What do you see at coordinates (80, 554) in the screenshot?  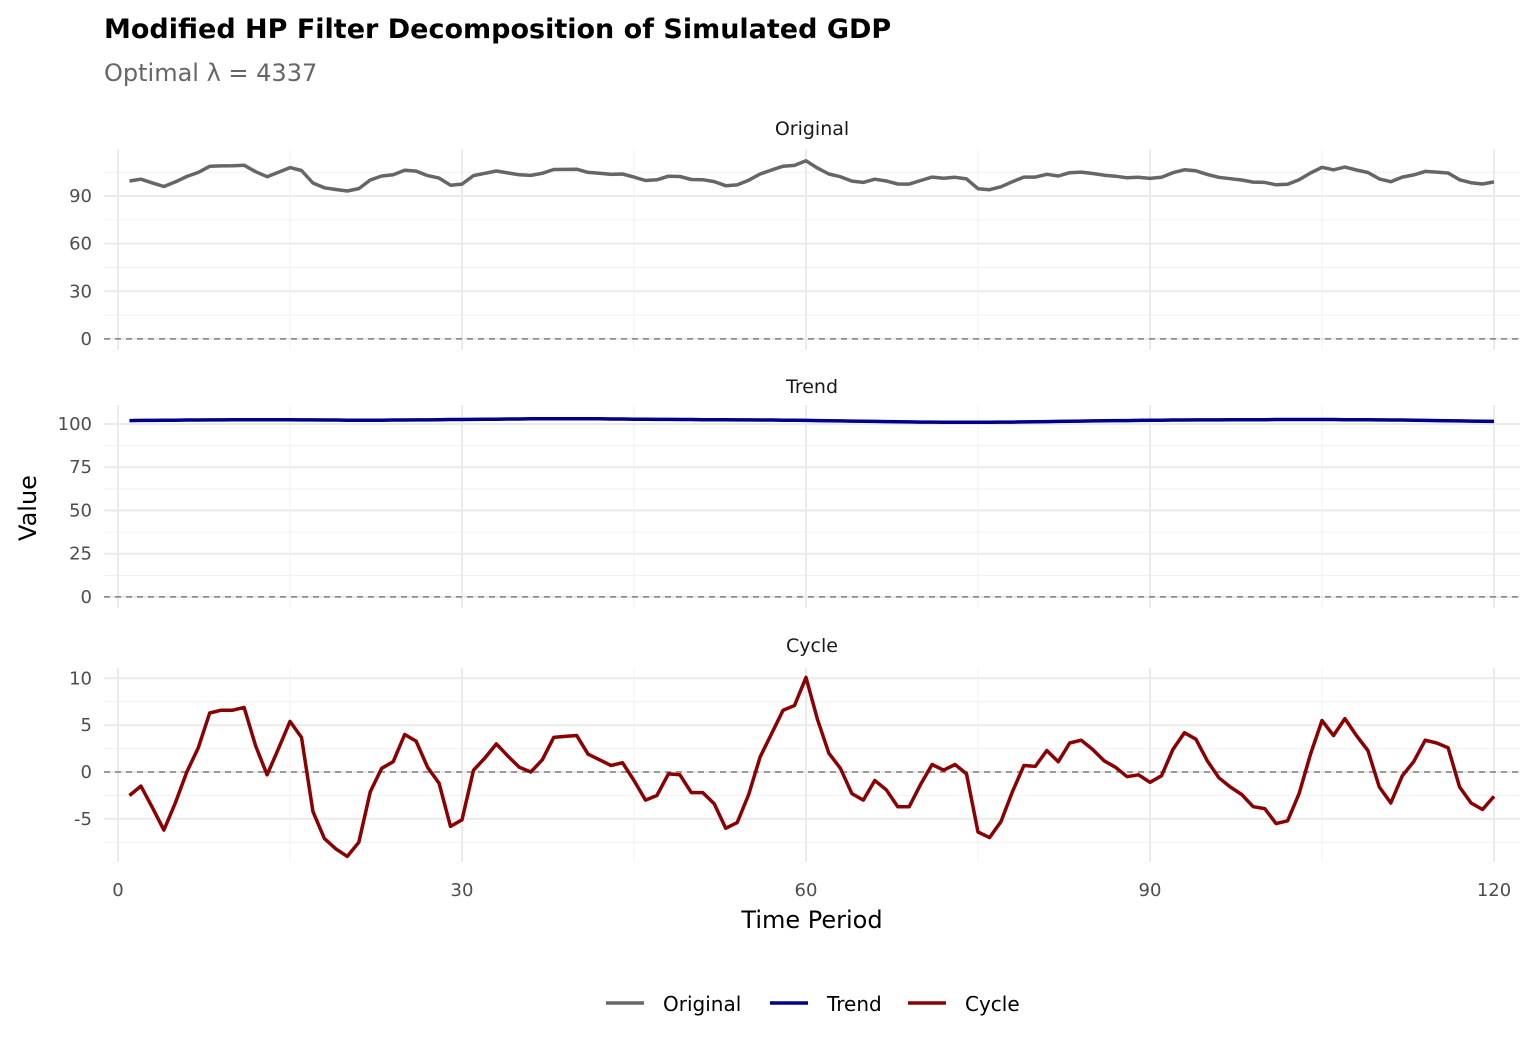 I see `y-tick-label: 25` at bounding box center [80, 554].